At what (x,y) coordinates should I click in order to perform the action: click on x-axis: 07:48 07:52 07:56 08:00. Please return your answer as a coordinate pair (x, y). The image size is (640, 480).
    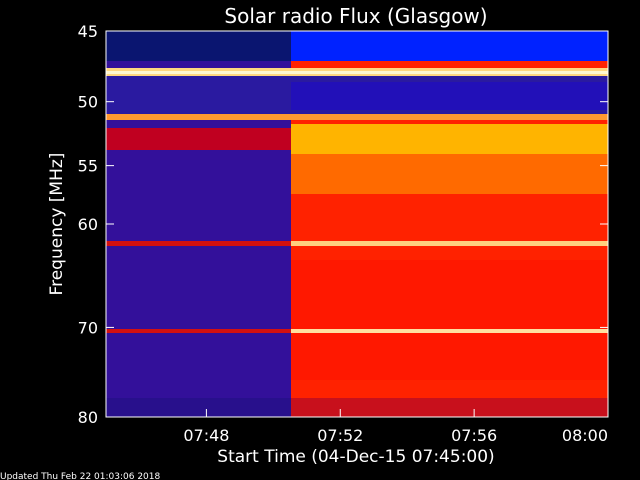
    Looking at the image, I should click on (396, 427).